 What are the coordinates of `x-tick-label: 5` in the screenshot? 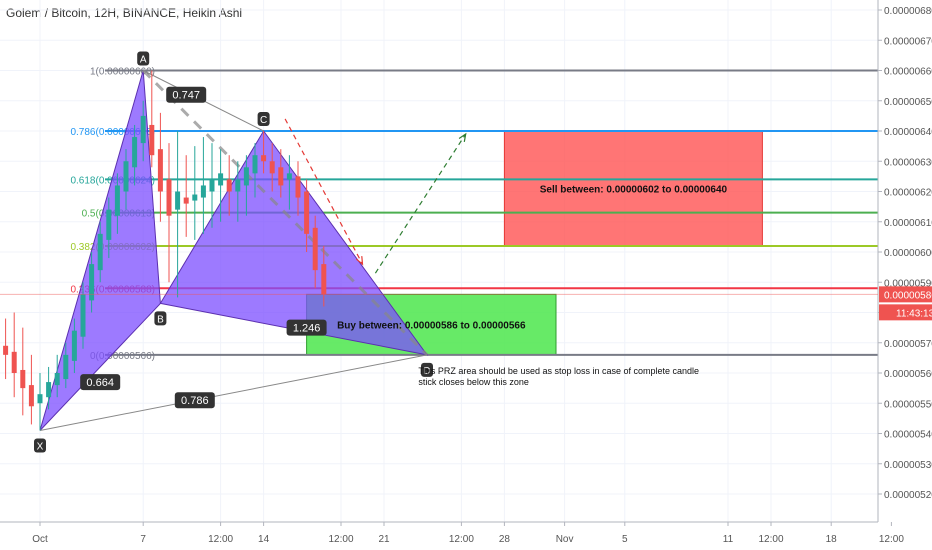 It's located at (625, 539).